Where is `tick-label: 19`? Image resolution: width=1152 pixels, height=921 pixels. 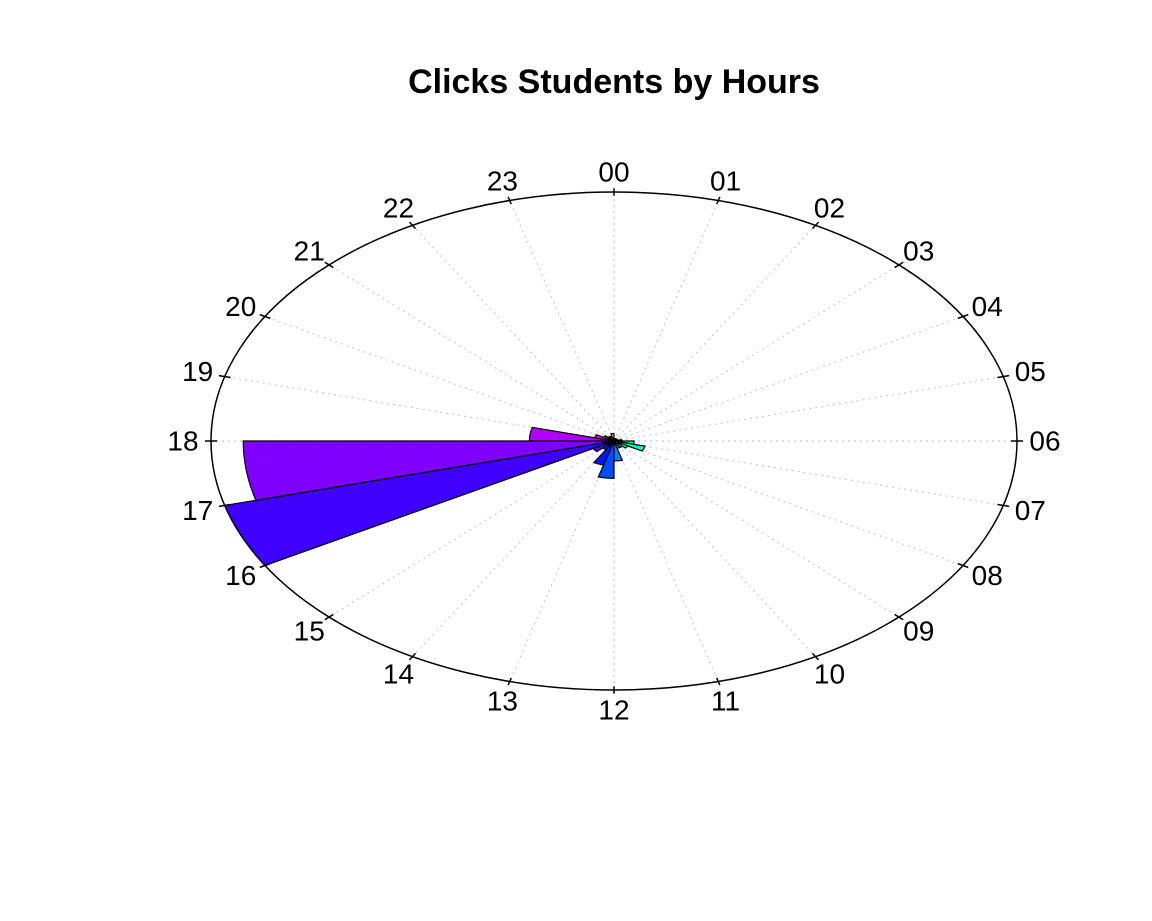 tick-label: 19 is located at coordinates (197, 371).